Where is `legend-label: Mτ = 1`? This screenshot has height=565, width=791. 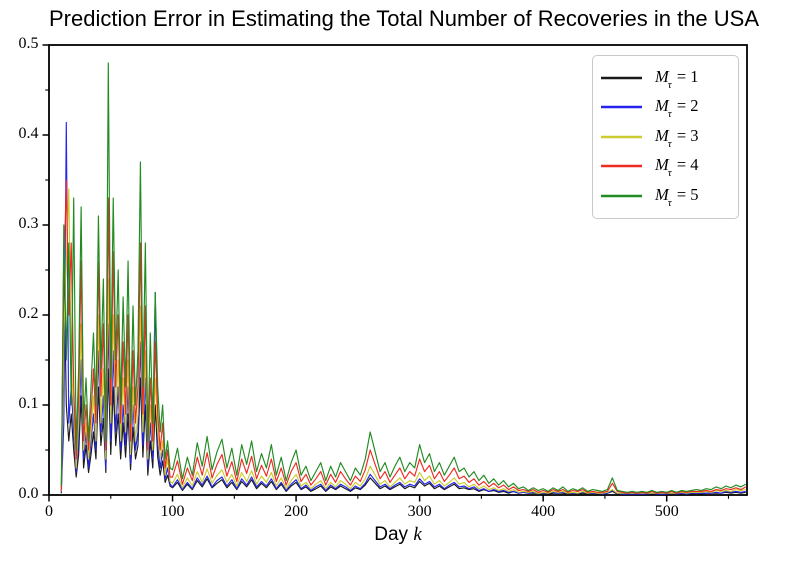
legend-label: Mτ = 1 is located at coordinates (677, 78).